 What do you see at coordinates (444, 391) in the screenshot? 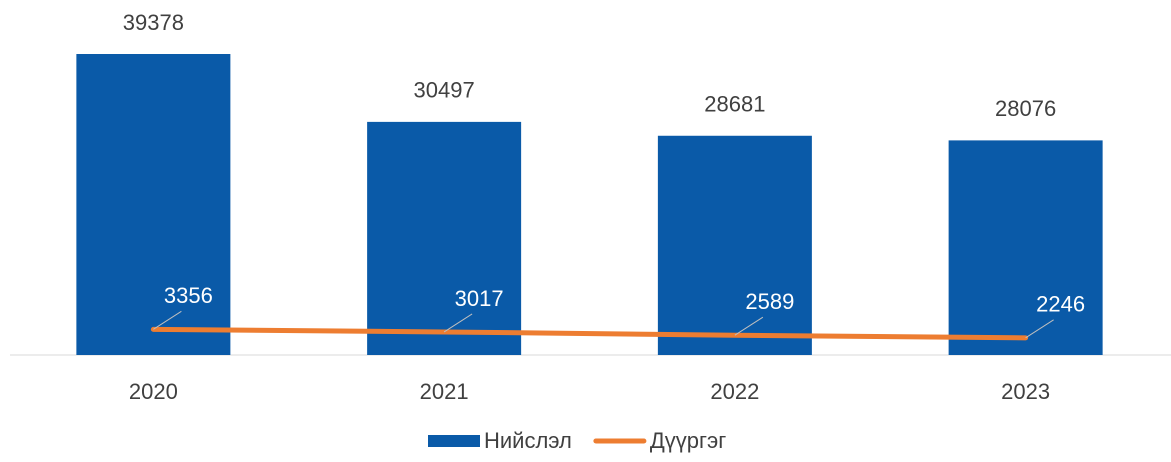
I see `x-tick-label: 2021` at bounding box center [444, 391].